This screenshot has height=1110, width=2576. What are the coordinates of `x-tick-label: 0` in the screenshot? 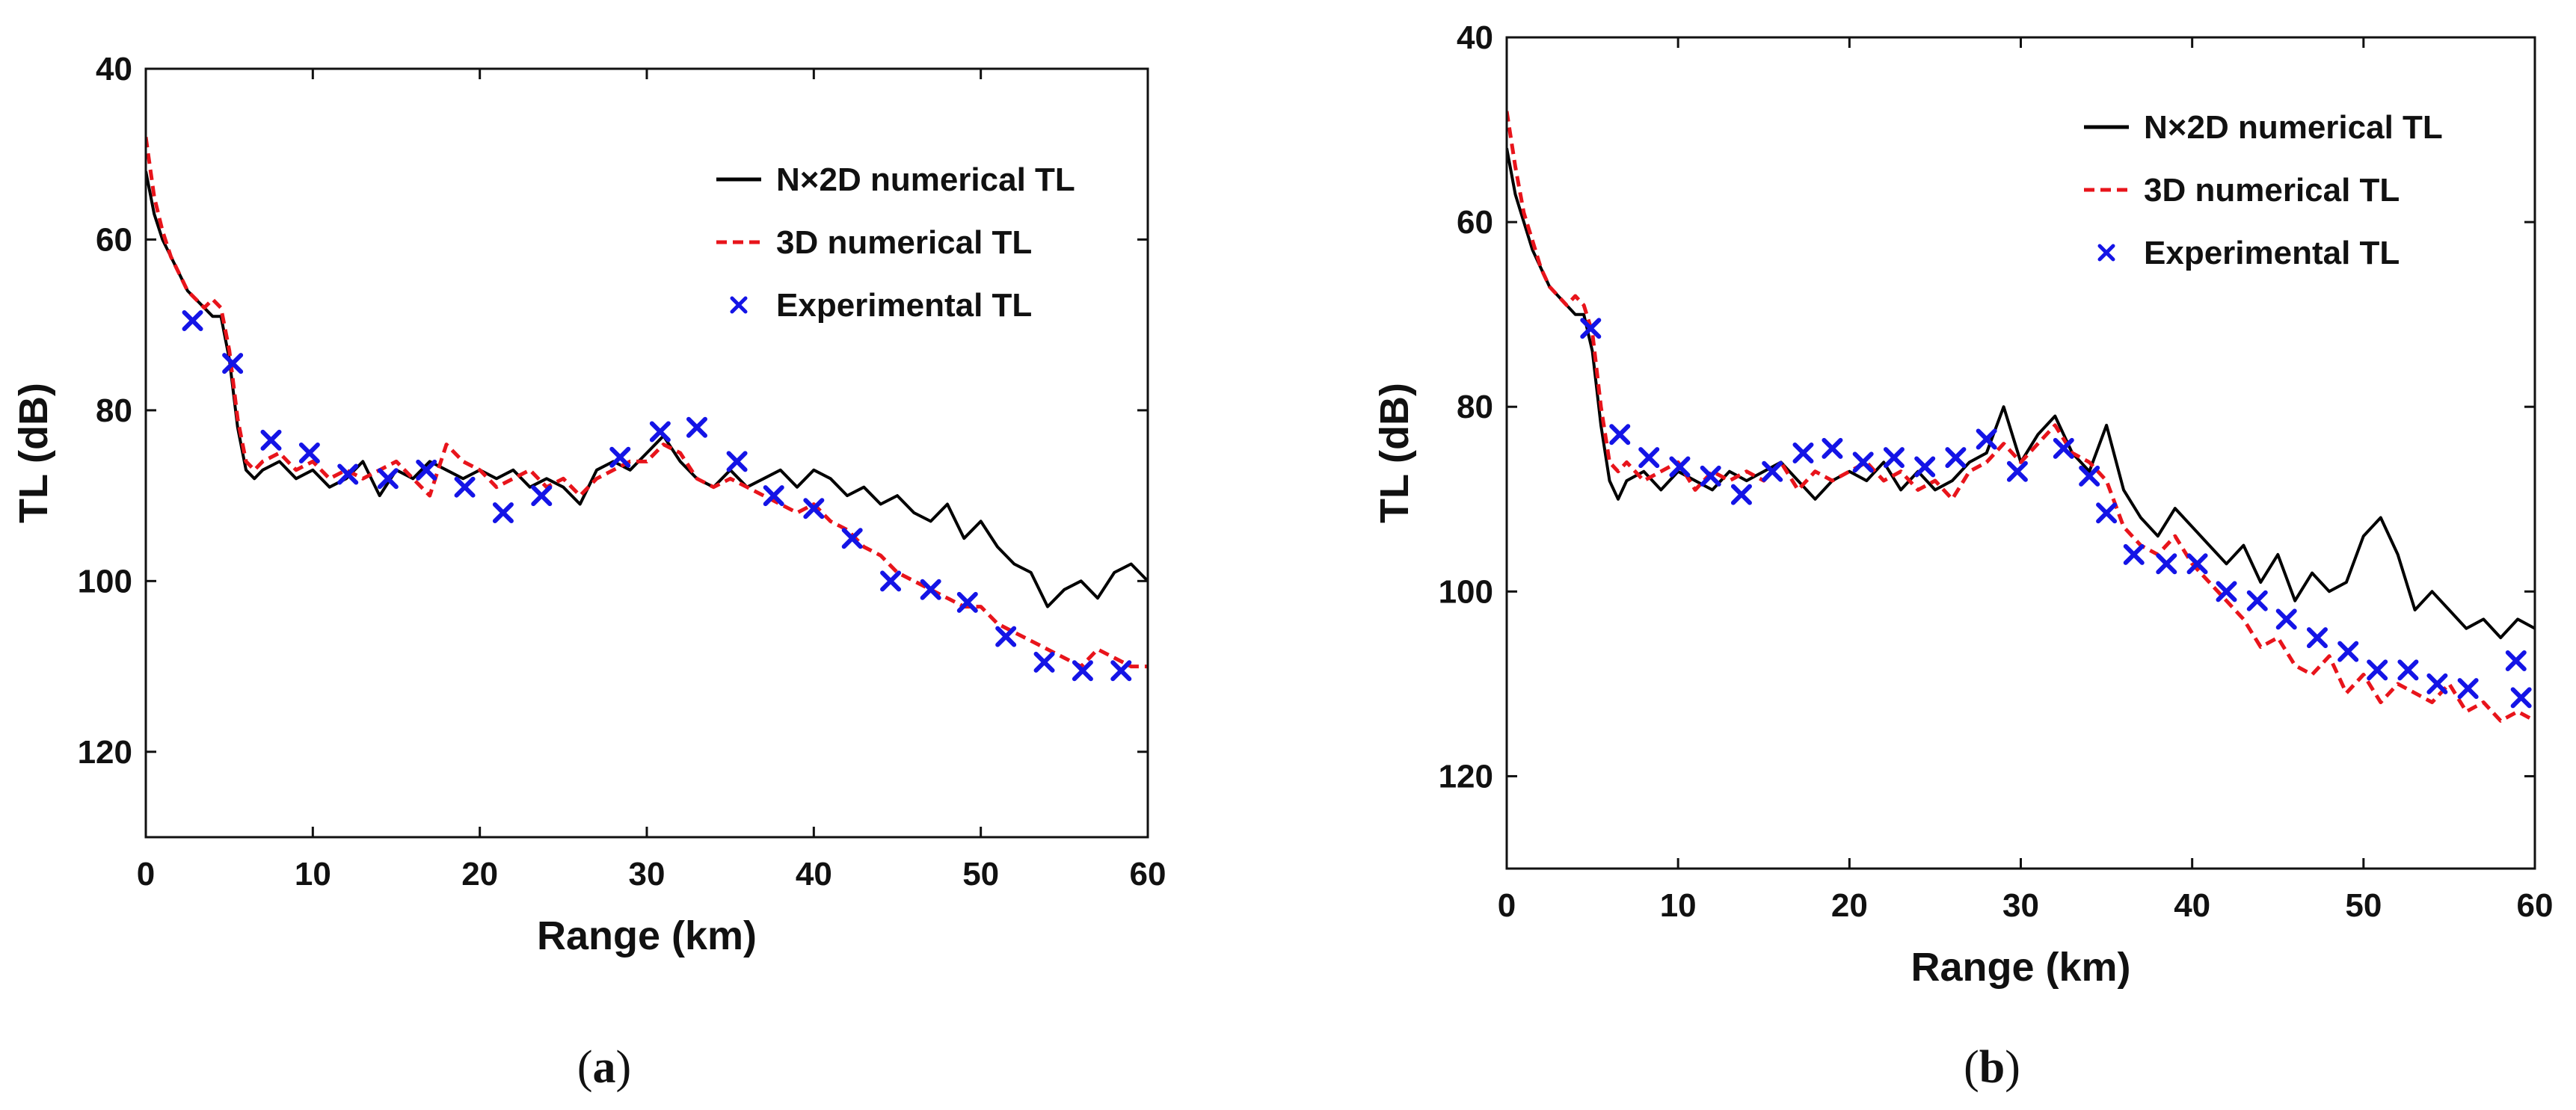 It's located at (146, 874).